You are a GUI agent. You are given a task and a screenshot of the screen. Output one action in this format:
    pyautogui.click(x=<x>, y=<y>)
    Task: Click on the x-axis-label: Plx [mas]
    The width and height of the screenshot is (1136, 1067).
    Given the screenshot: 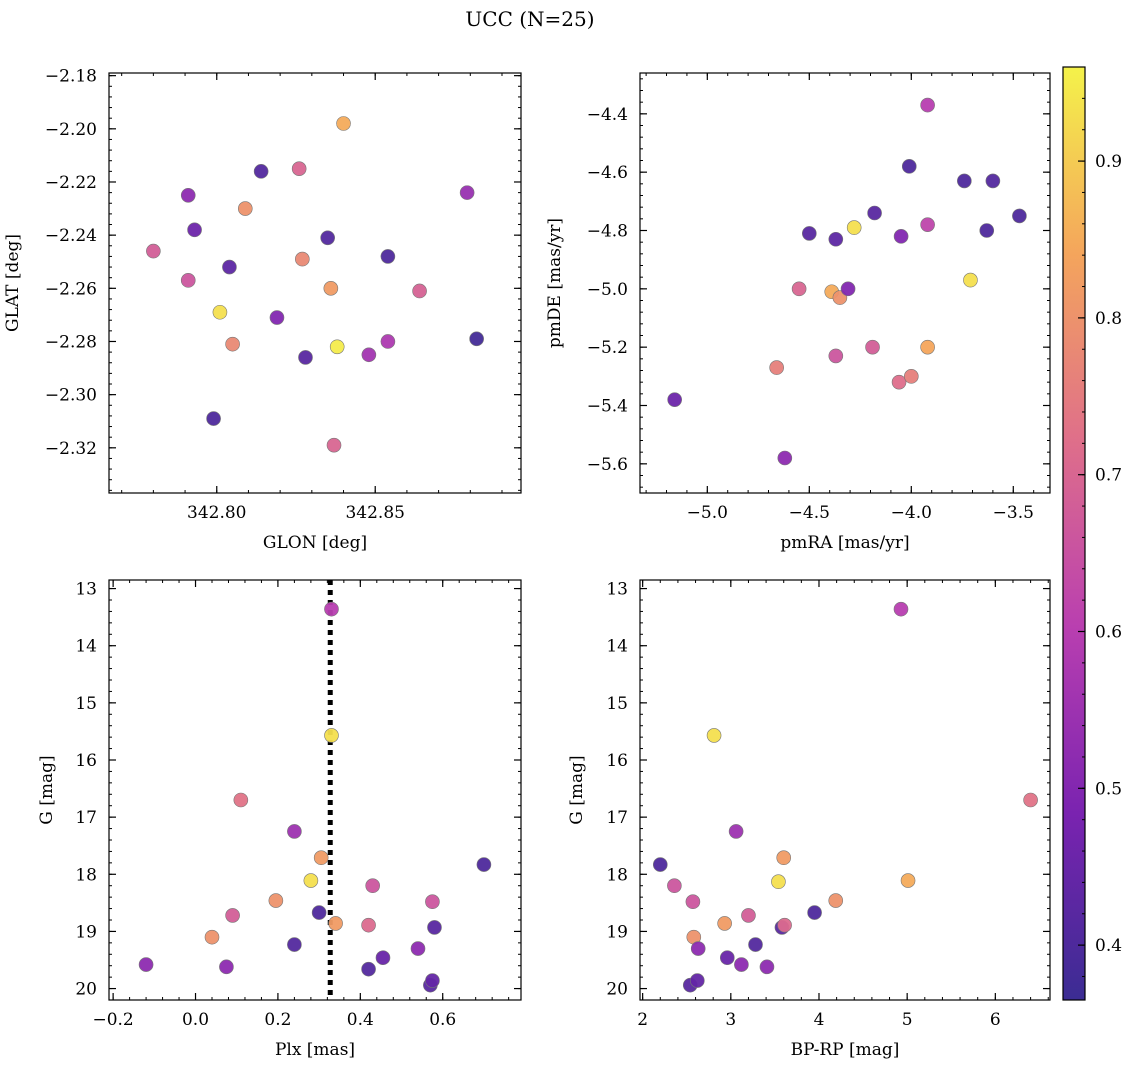 What is the action you would take?
    pyautogui.click(x=315, y=1050)
    